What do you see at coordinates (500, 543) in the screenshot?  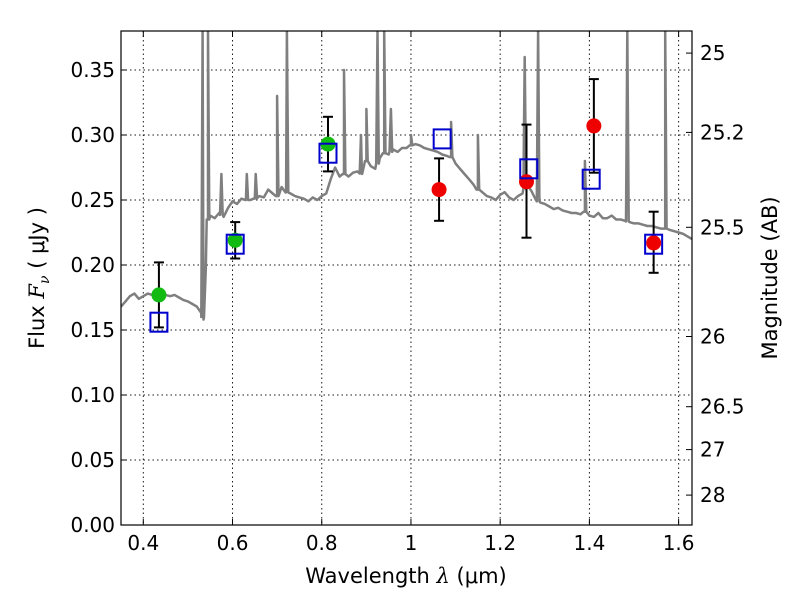 I see `x-tick-label: 1.2` at bounding box center [500, 543].